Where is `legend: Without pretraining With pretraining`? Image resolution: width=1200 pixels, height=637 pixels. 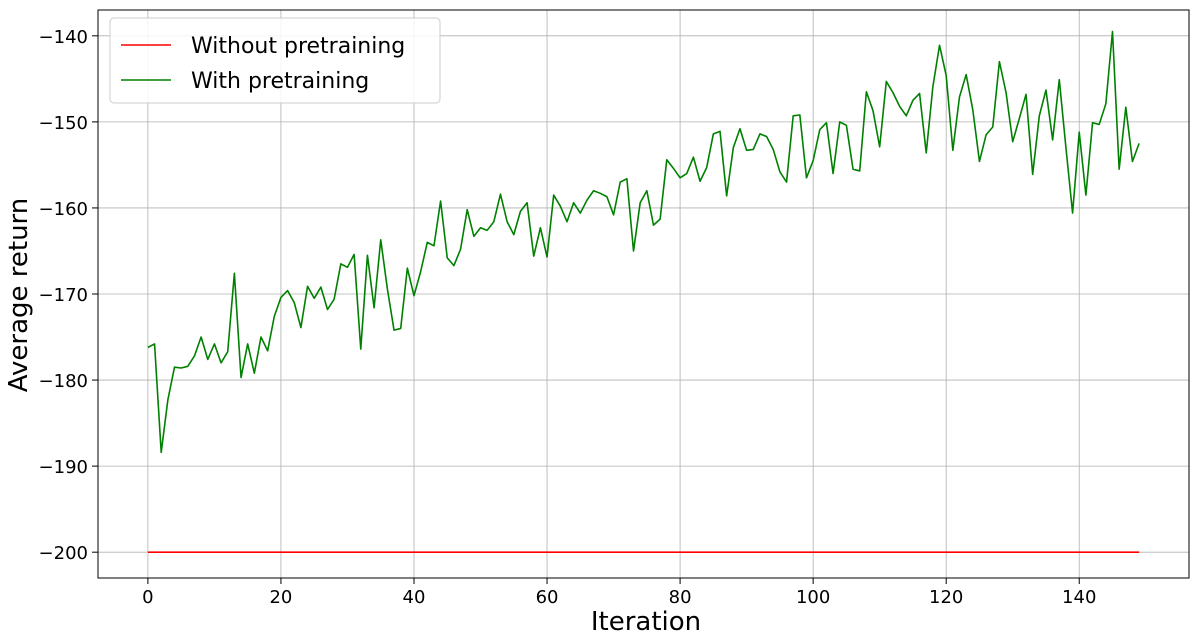 legend: Without pretraining With pretraining is located at coordinates (275, 60).